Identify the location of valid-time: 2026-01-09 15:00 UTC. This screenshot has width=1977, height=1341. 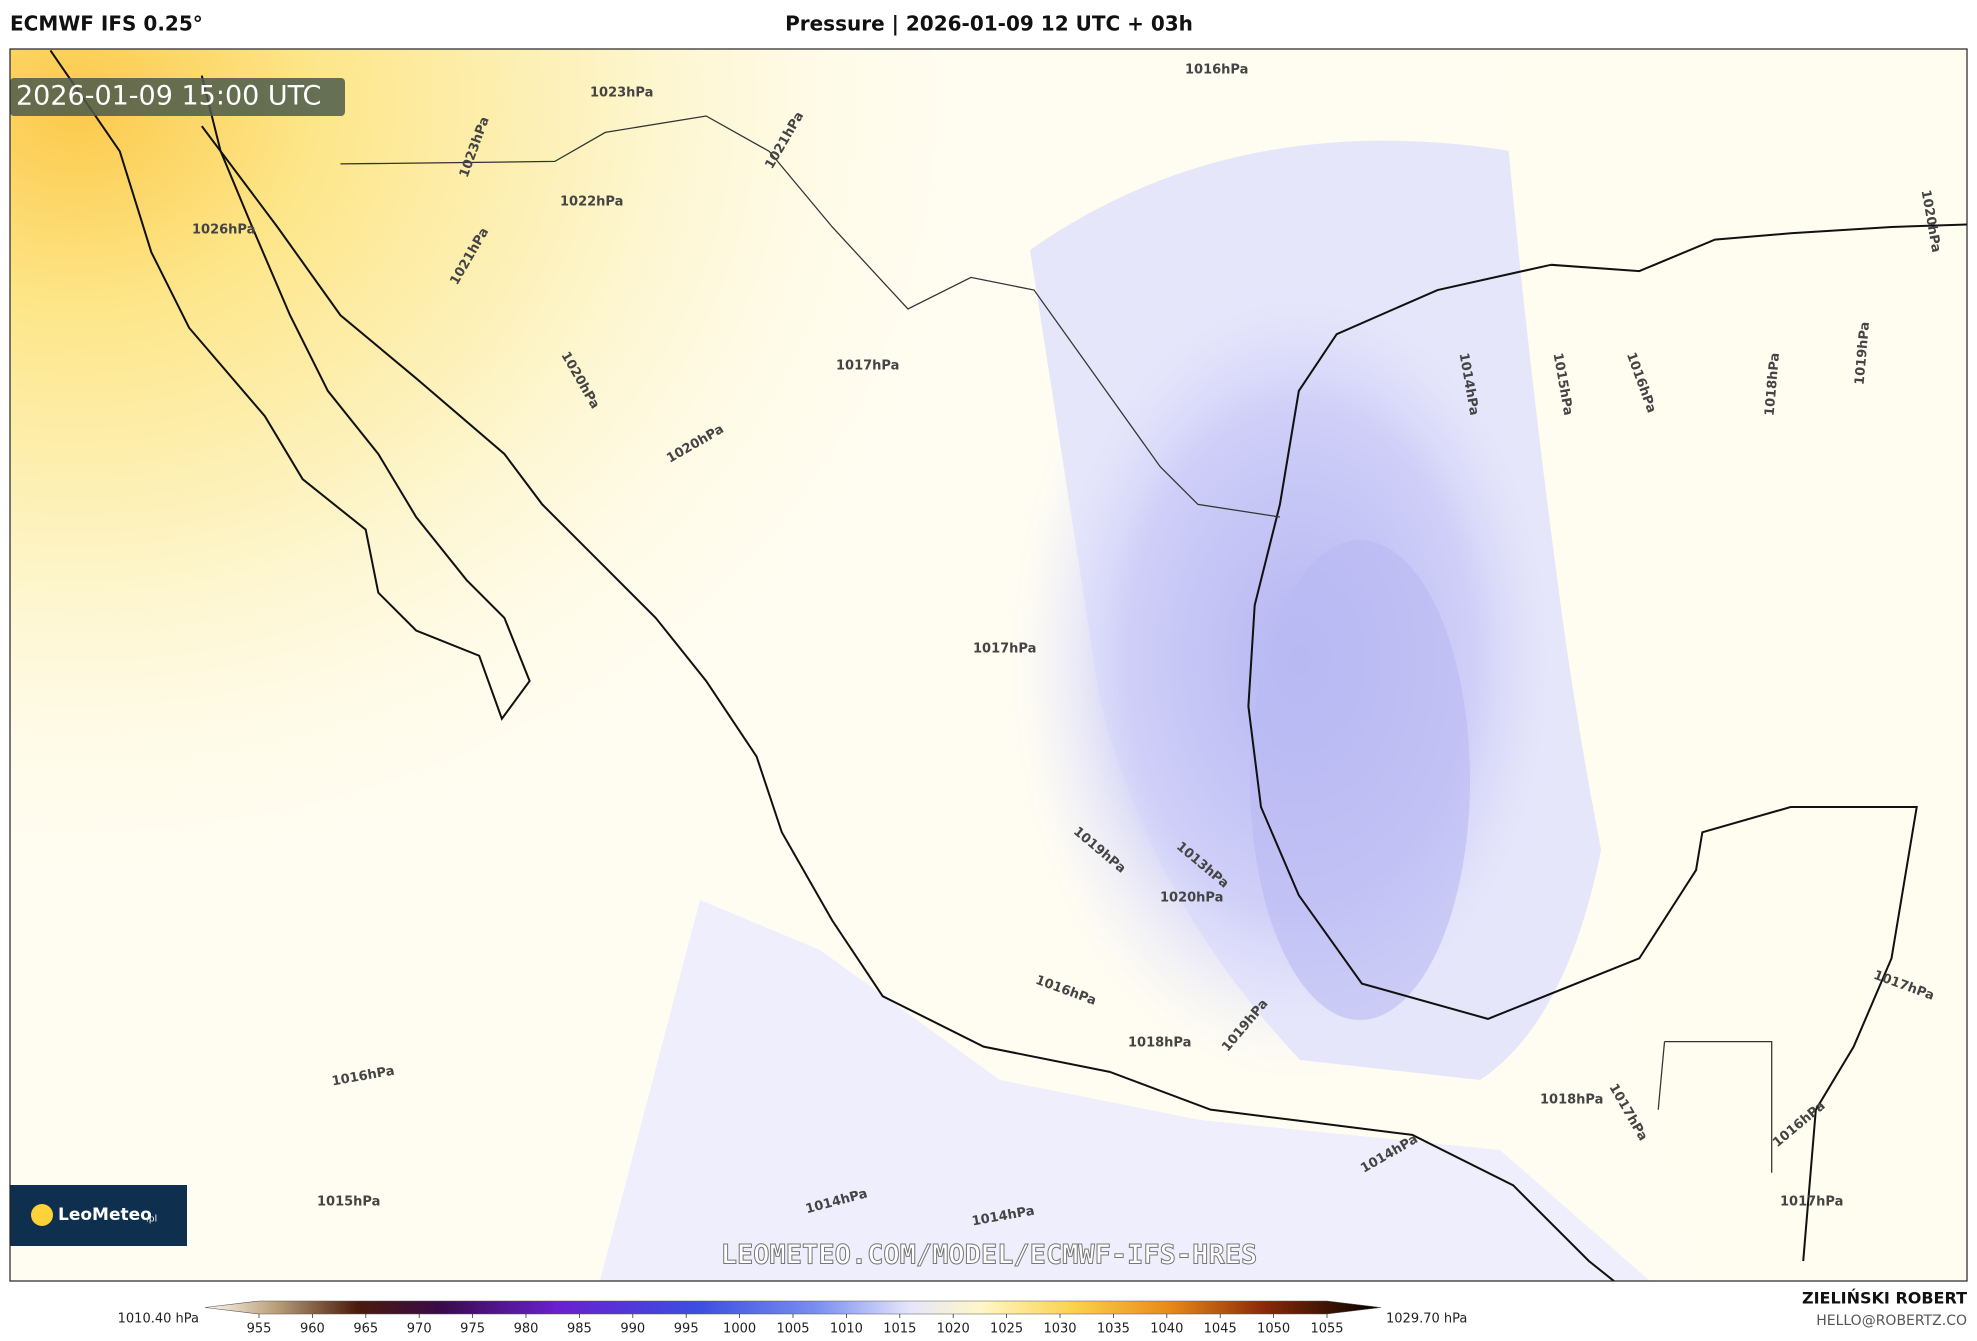
(168, 96).